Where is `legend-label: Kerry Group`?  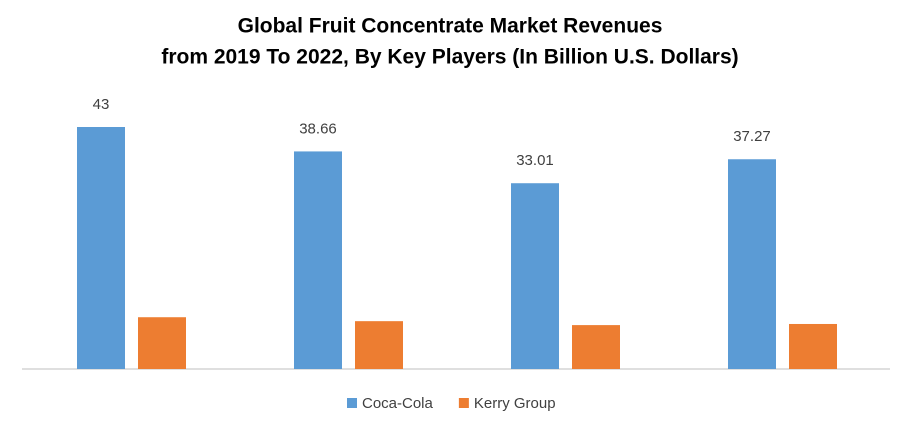
legend-label: Kerry Group is located at coordinates (515, 403).